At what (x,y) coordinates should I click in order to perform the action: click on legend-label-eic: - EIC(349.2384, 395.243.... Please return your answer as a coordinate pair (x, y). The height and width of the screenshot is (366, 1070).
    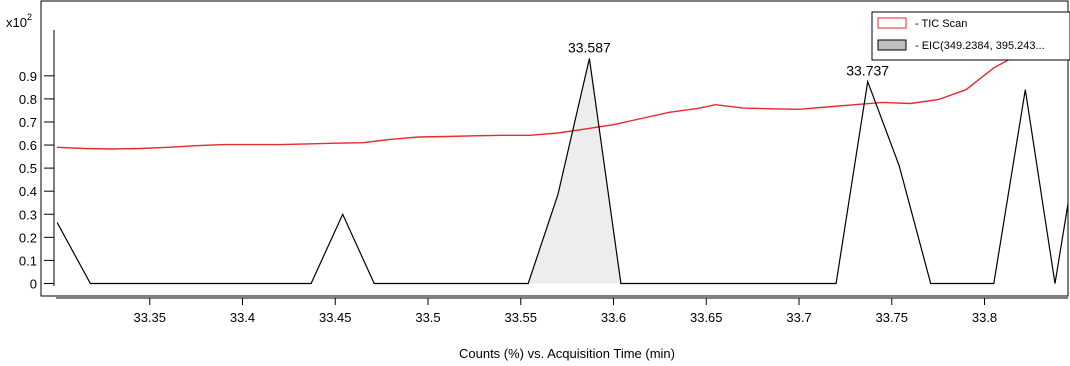
    Looking at the image, I should click on (980, 46).